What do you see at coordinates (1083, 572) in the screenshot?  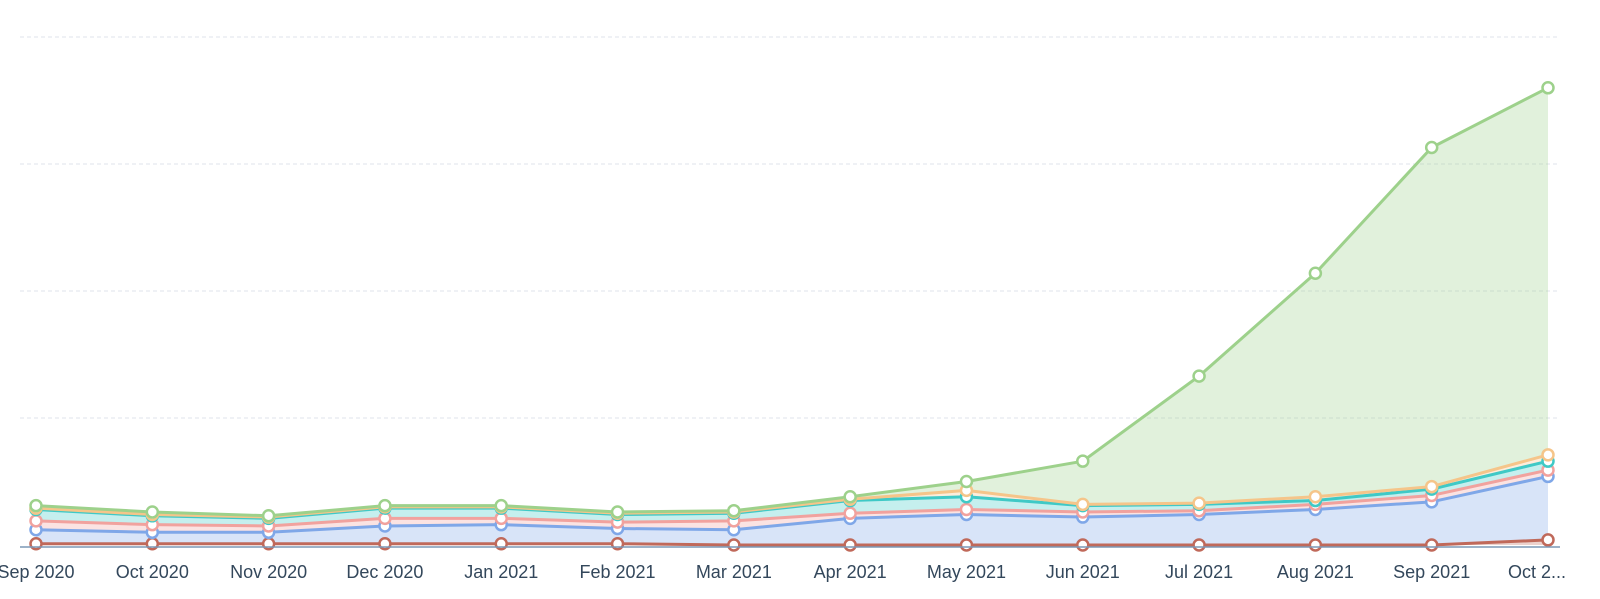 I see `x-tick-label: Jun 2021` at bounding box center [1083, 572].